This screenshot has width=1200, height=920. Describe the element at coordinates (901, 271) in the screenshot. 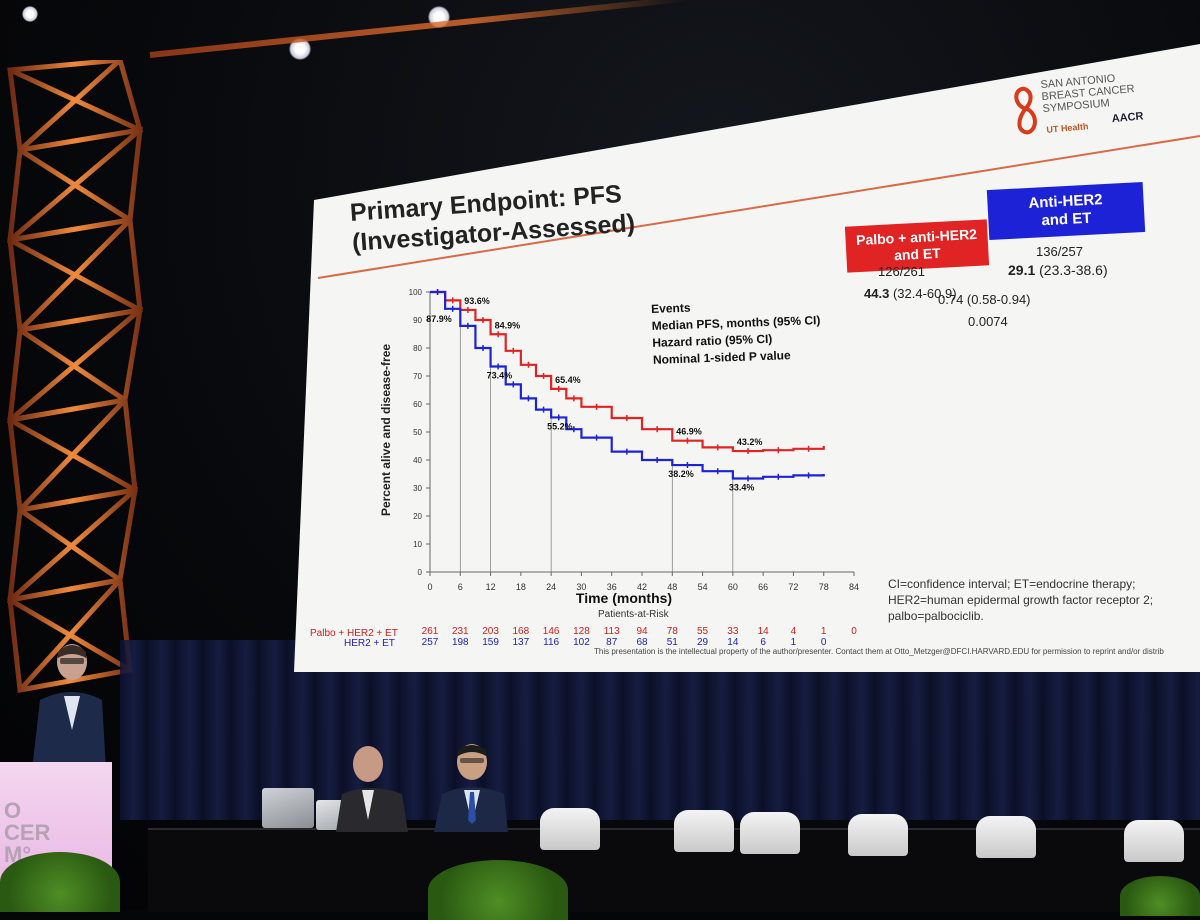

I see `palbo-events-value: 126/261` at that location.